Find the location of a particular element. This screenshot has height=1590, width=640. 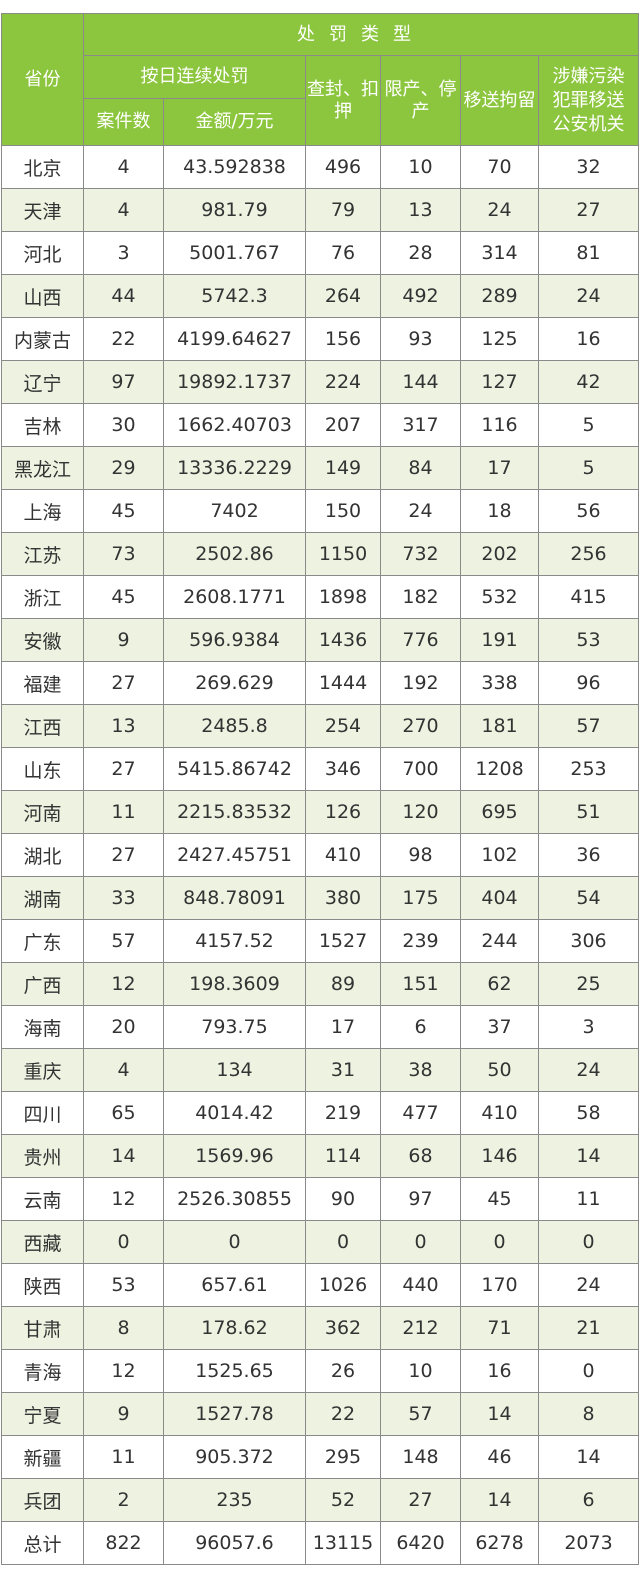

cell-amount: 1525.65 is located at coordinates (234, 1371).